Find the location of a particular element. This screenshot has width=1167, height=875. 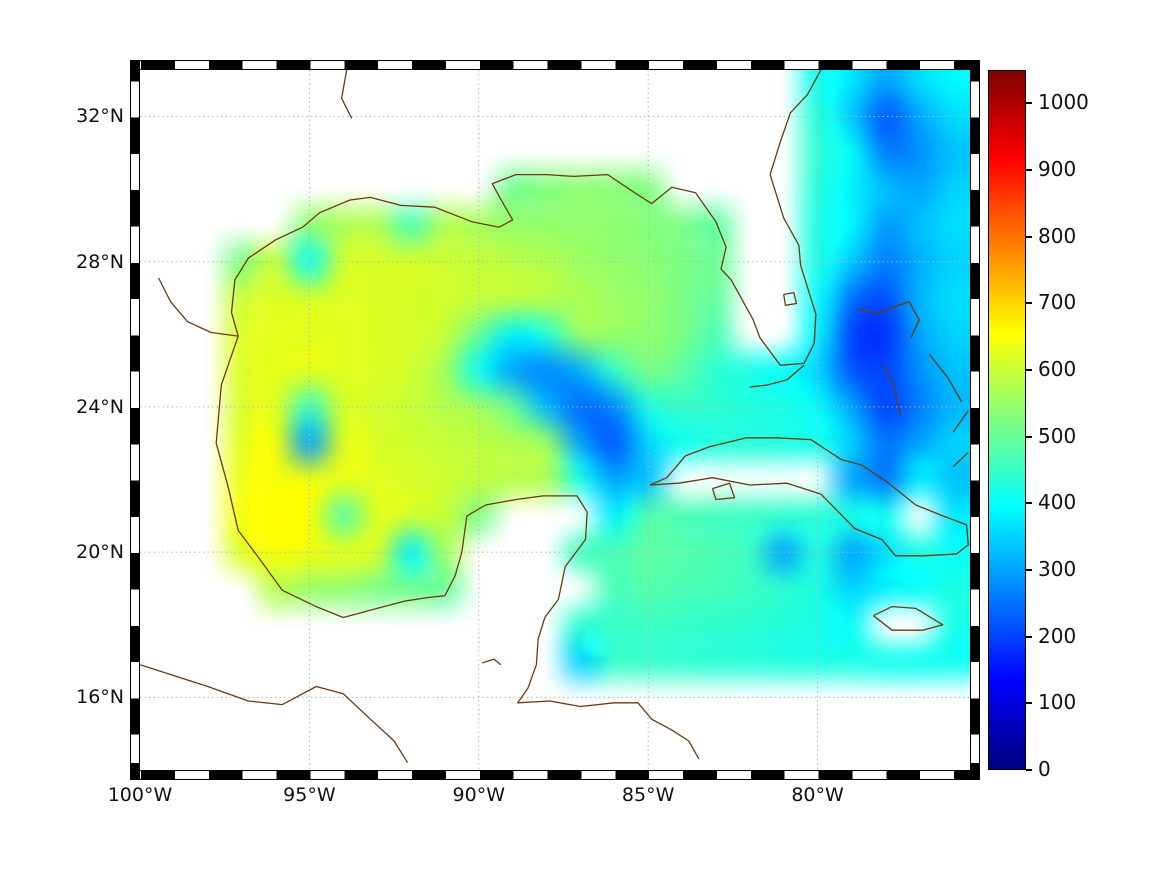

y-tick-label: 20°N is located at coordinates (100, 552).